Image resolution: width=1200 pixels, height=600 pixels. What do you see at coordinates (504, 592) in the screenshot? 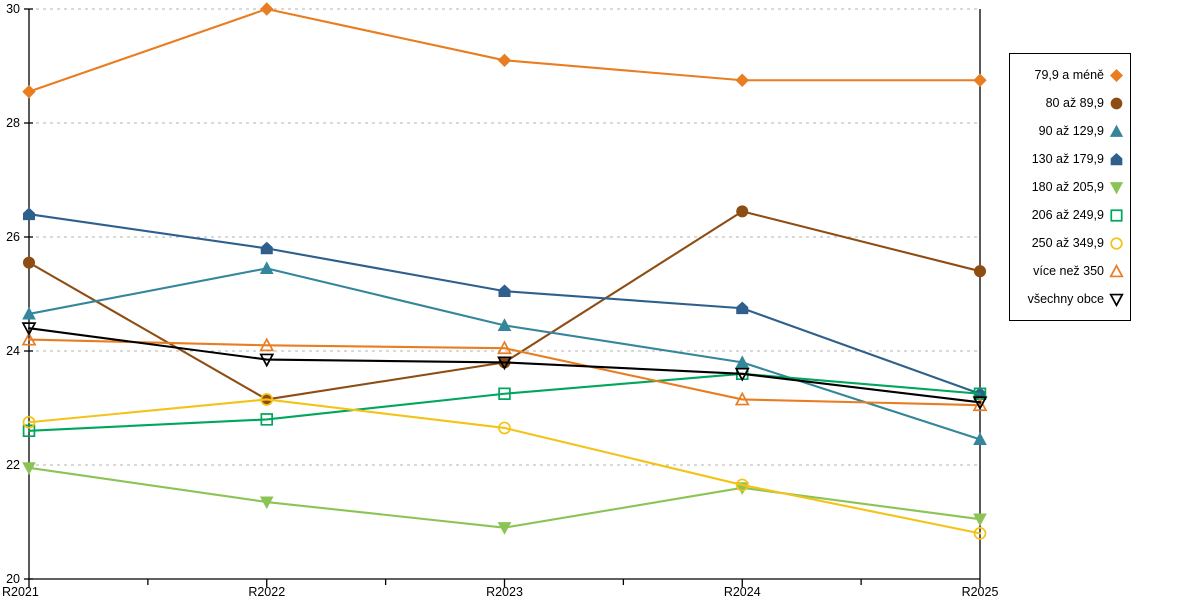
I see `x-tick-label: R2023` at bounding box center [504, 592].